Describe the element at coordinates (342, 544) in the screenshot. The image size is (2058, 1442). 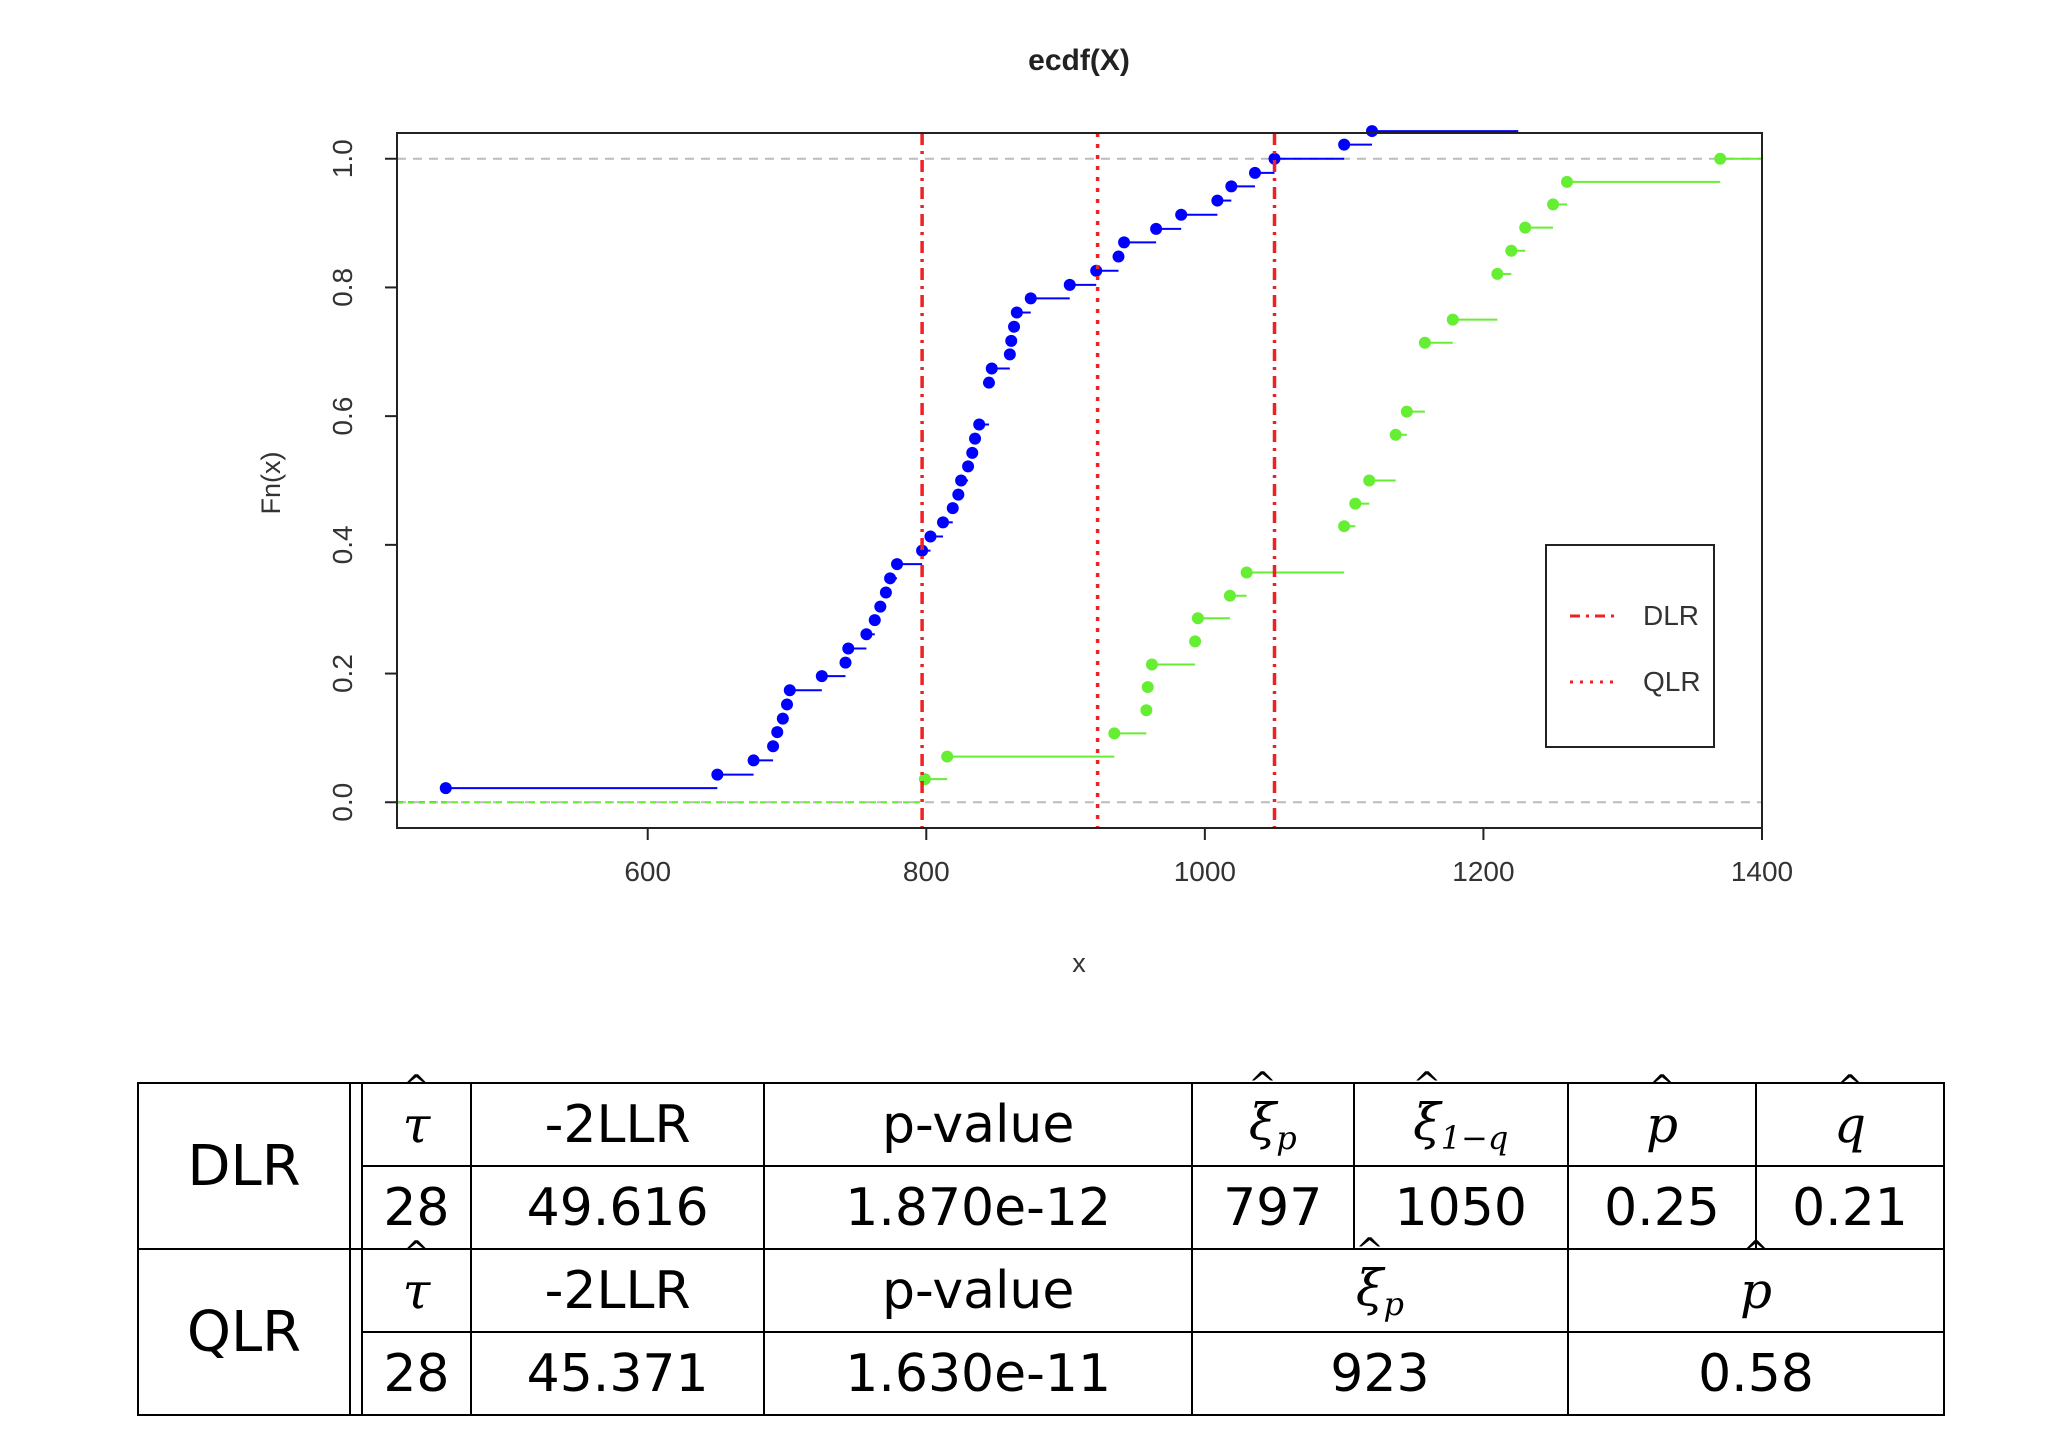
I see `y-tick-label: 0.4` at that location.